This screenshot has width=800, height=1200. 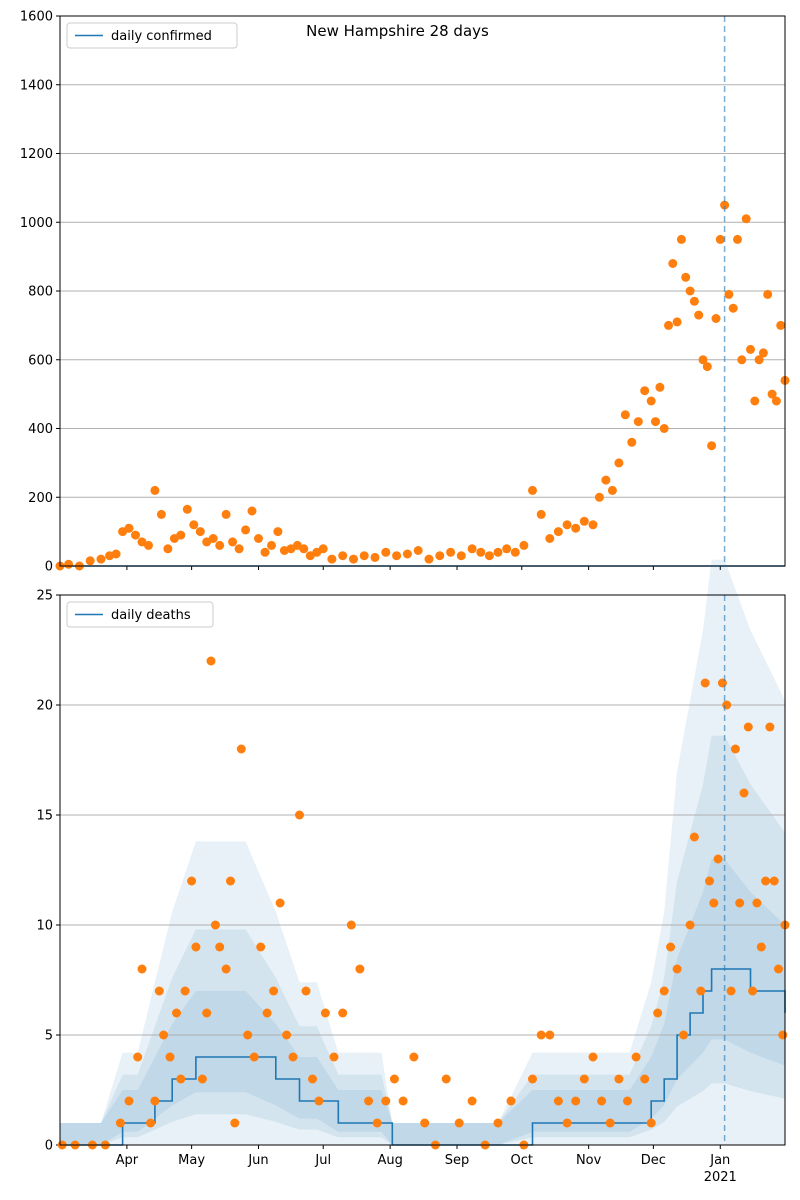 I want to click on y-tick-label: 200, so click(x=40, y=498).